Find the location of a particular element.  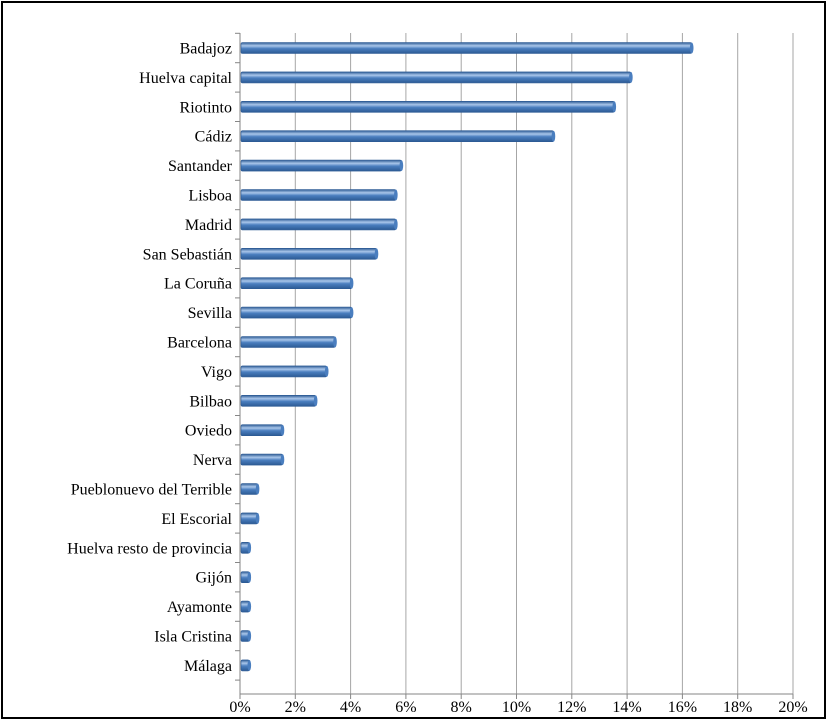

category-label: Riotinto is located at coordinates (206, 107).